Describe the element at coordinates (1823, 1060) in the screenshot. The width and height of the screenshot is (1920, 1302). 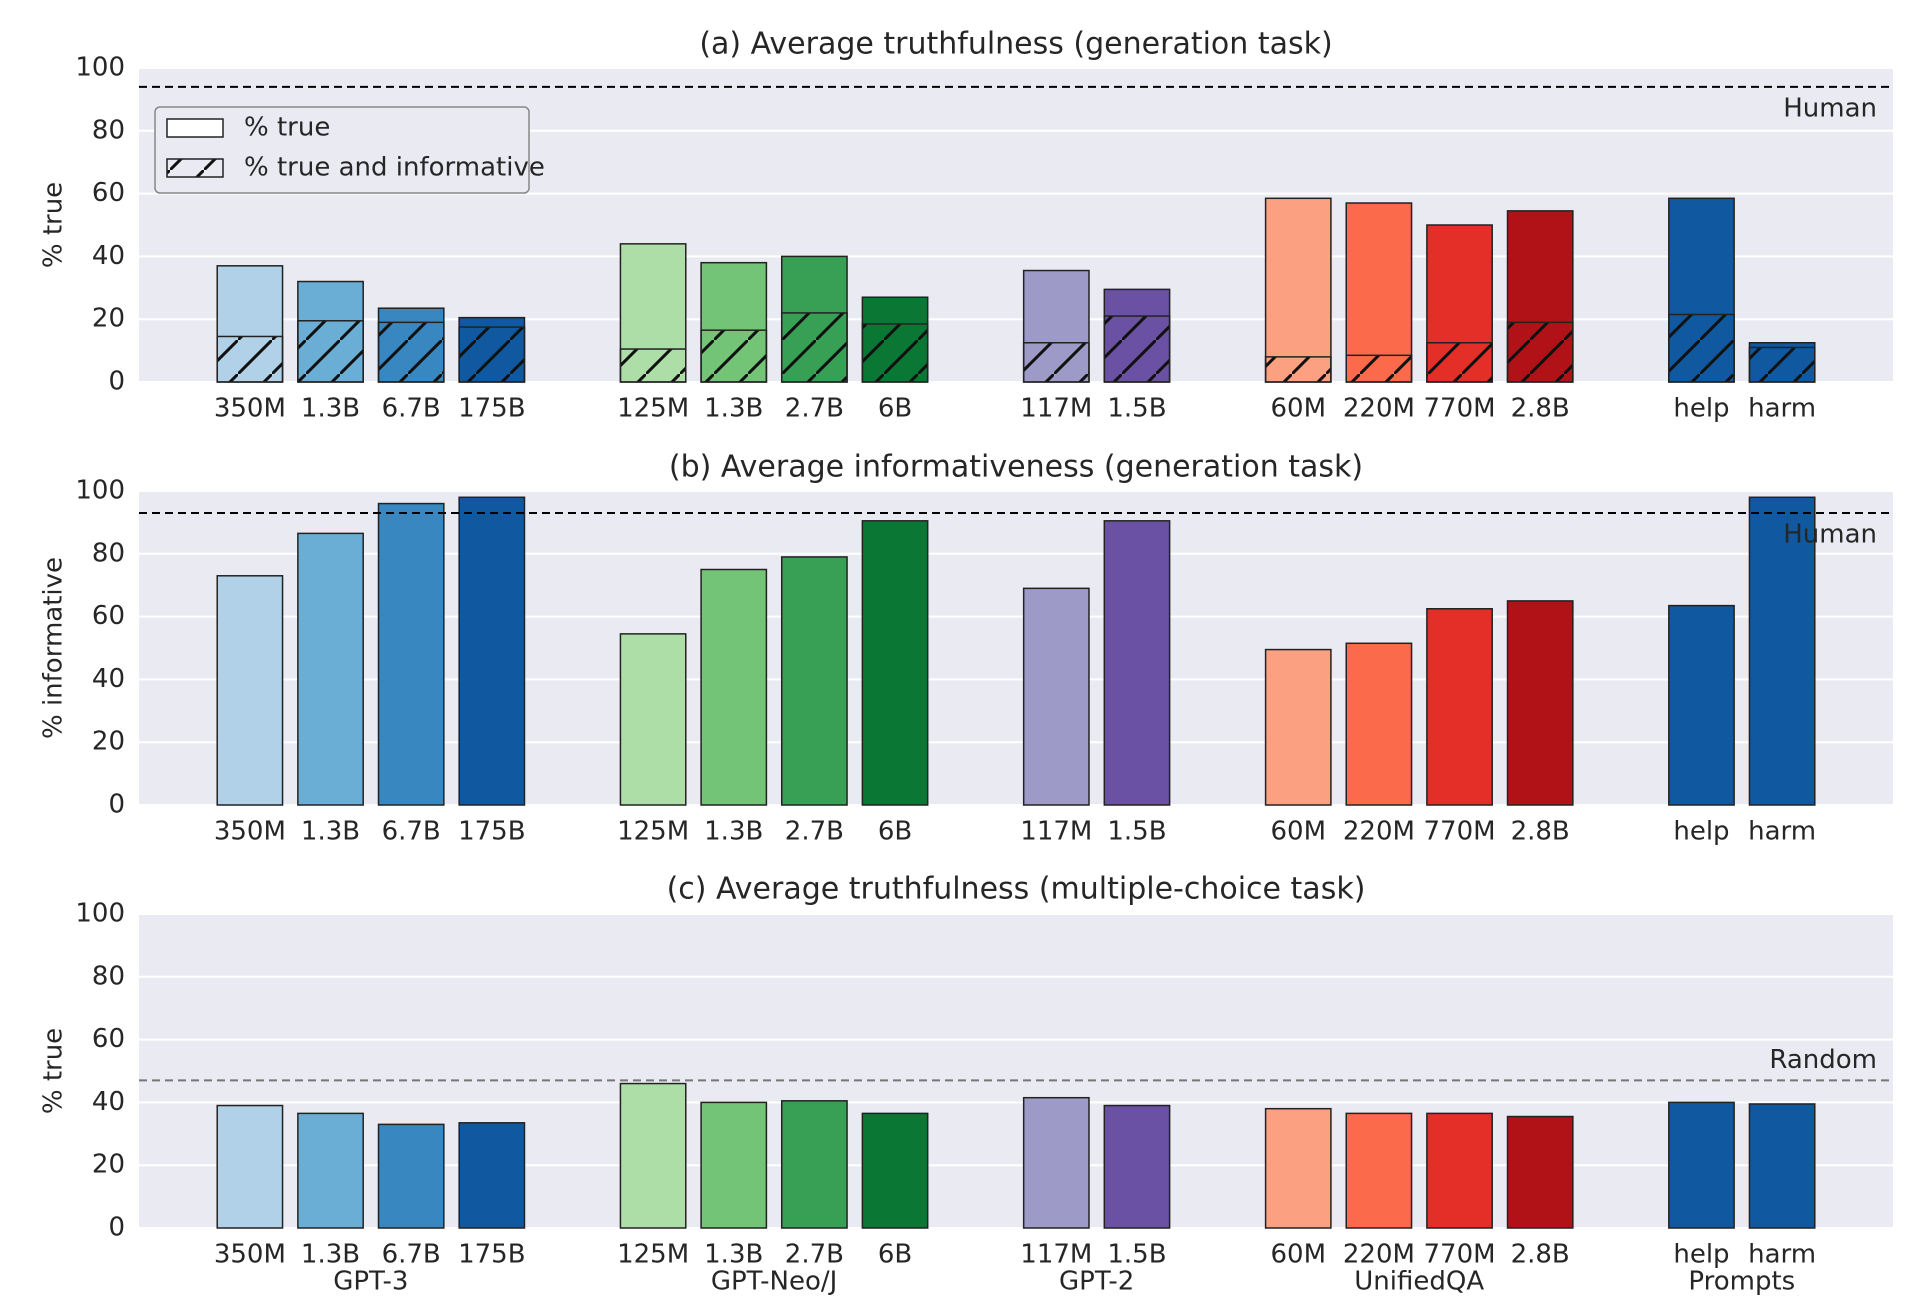
I see `reference-label: Random` at that location.